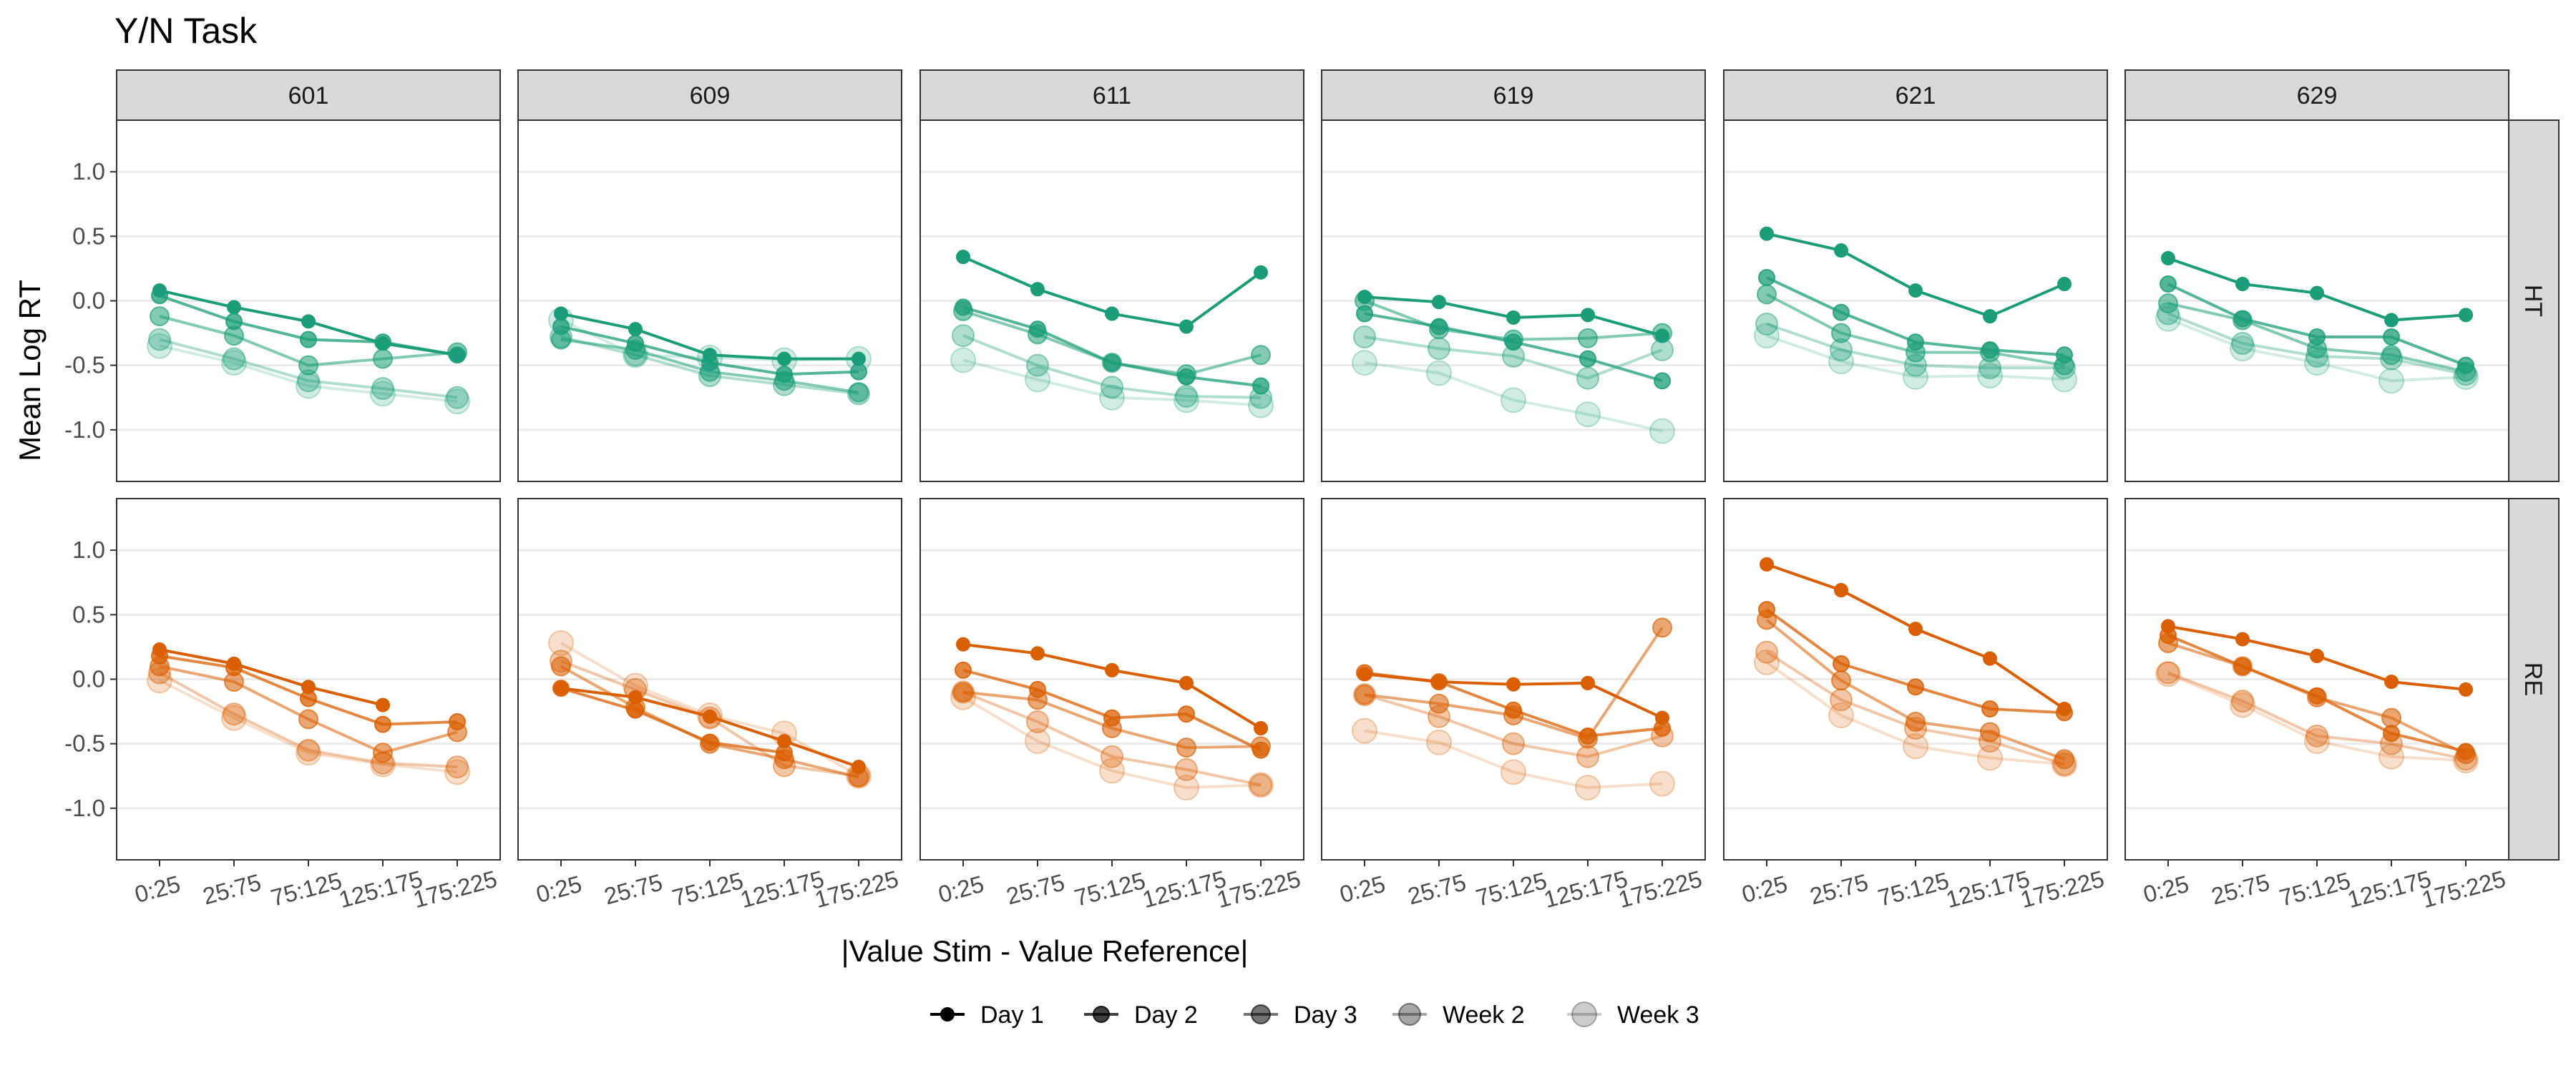 The width and height of the screenshot is (2576, 1073). What do you see at coordinates (1045, 951) in the screenshot?
I see `x-axis-title: |Value Stim - Value Reference|` at bounding box center [1045, 951].